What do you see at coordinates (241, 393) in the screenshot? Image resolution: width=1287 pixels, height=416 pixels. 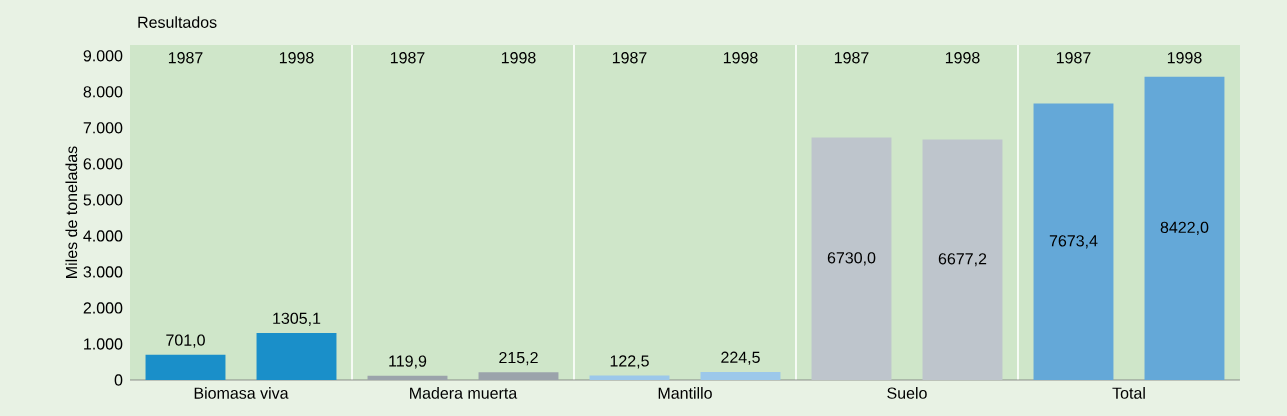 I see `x-tick-label: Biomasa viva` at bounding box center [241, 393].